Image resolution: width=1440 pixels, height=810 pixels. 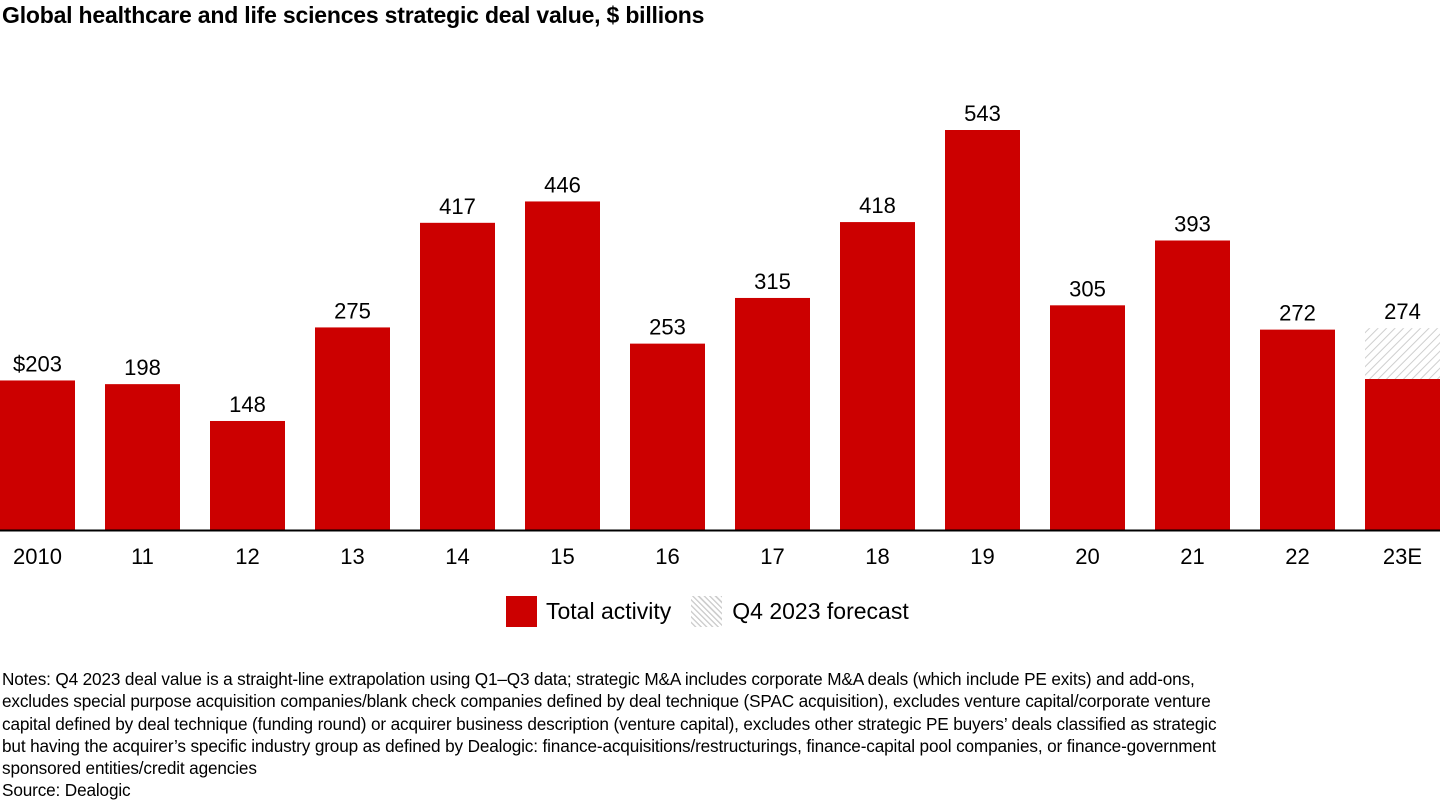 What do you see at coordinates (1402, 311) in the screenshot?
I see `data-label-23E: 274` at bounding box center [1402, 311].